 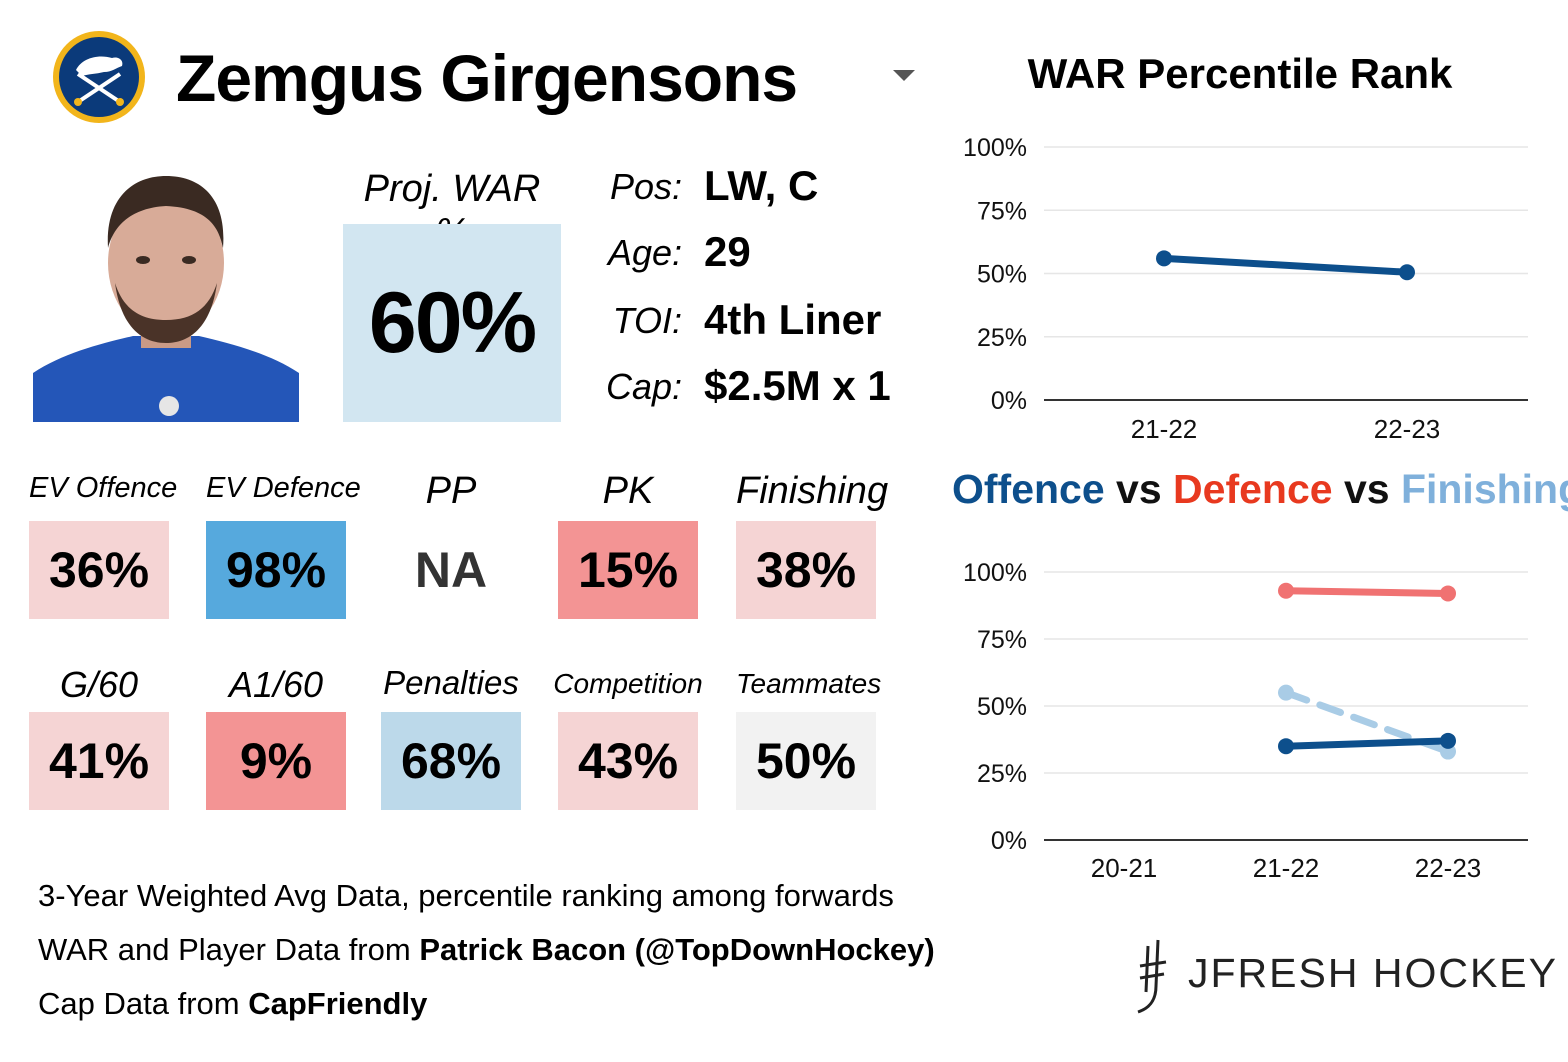 I want to click on info-pos-label: Pos:, so click(x=645, y=186).